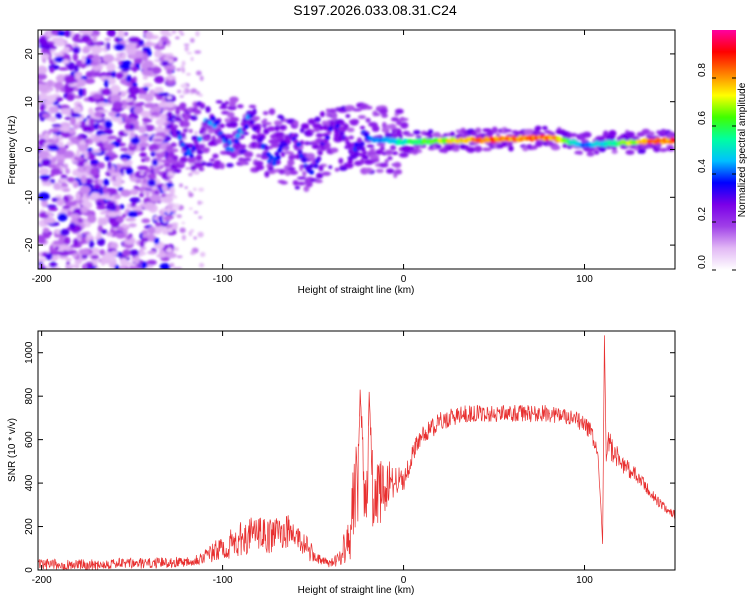 The width and height of the screenshot is (750, 600). Describe the element at coordinates (29, 439) in the screenshot. I see `snr-ytick-label: 600` at that location.